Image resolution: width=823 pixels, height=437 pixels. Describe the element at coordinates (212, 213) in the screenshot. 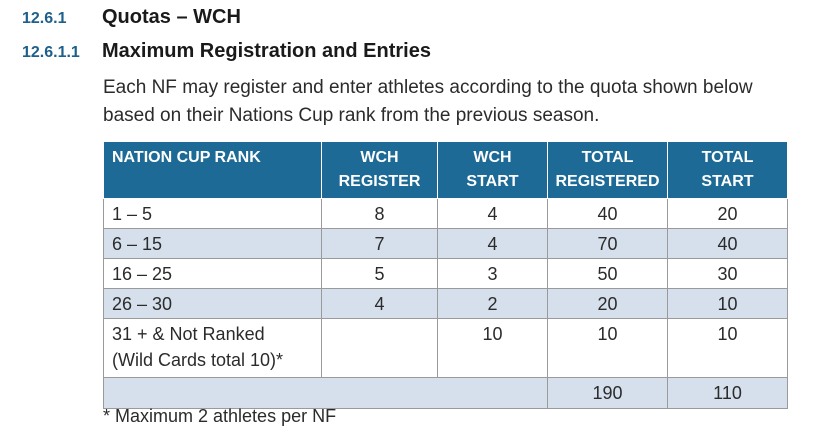

I see `cell-rank: 1 – 5` at that location.